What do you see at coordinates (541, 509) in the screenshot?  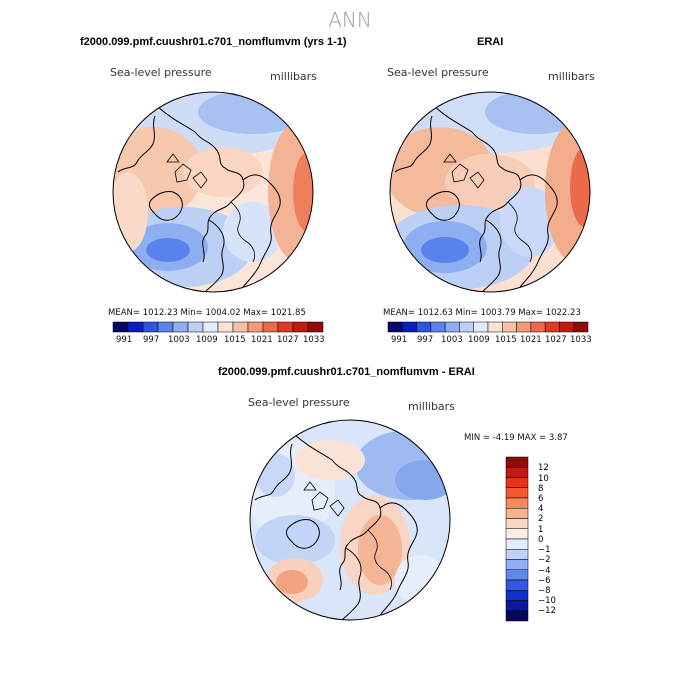 I see `tick-label: 4` at bounding box center [541, 509].